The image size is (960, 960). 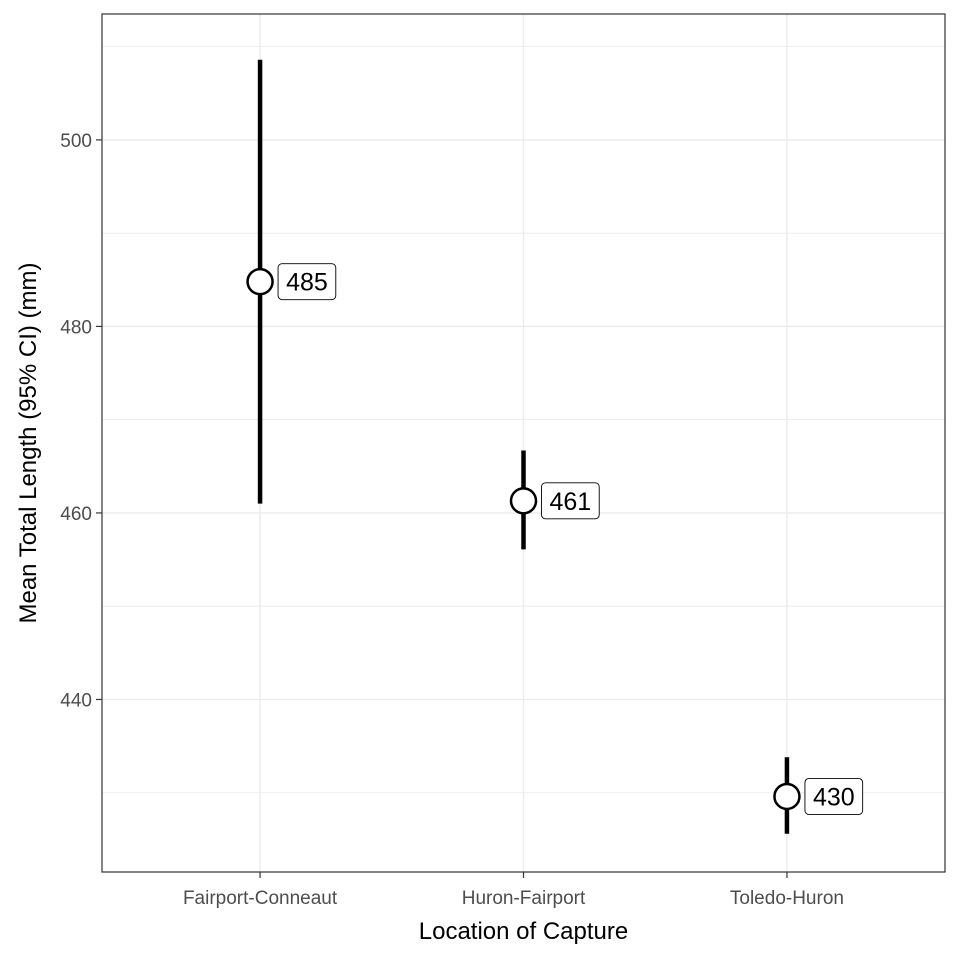 I want to click on value-label-box: 430, so click(x=834, y=796).